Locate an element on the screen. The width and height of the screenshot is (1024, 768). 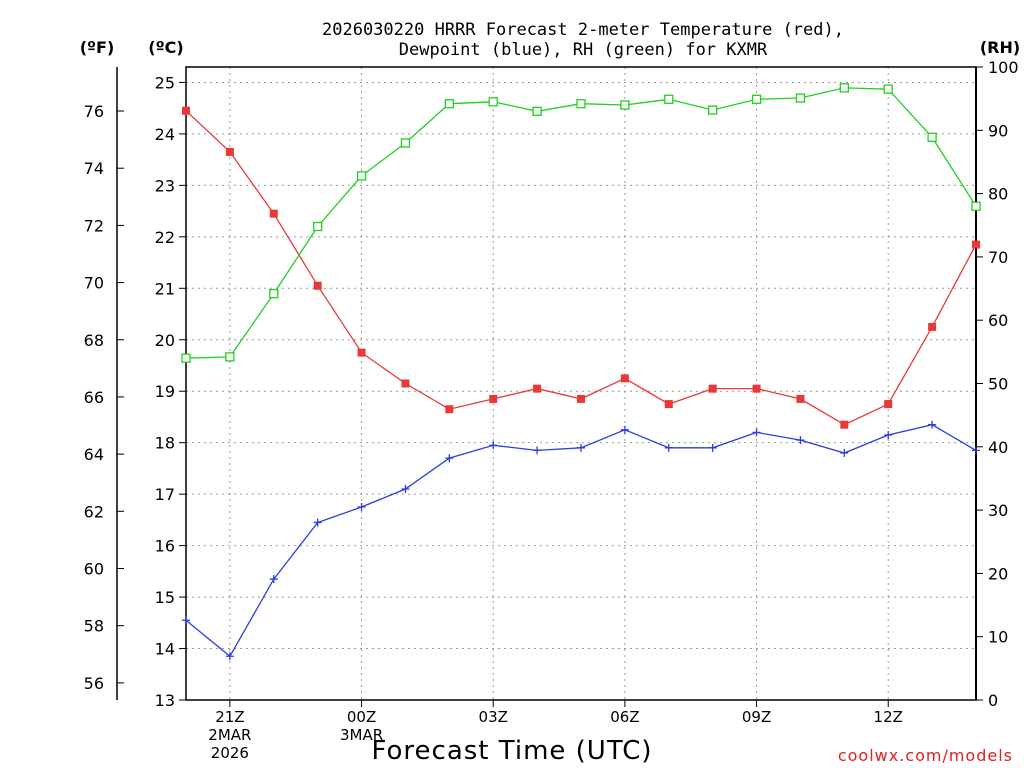
x-tick-label: 09Z is located at coordinates (756, 717).